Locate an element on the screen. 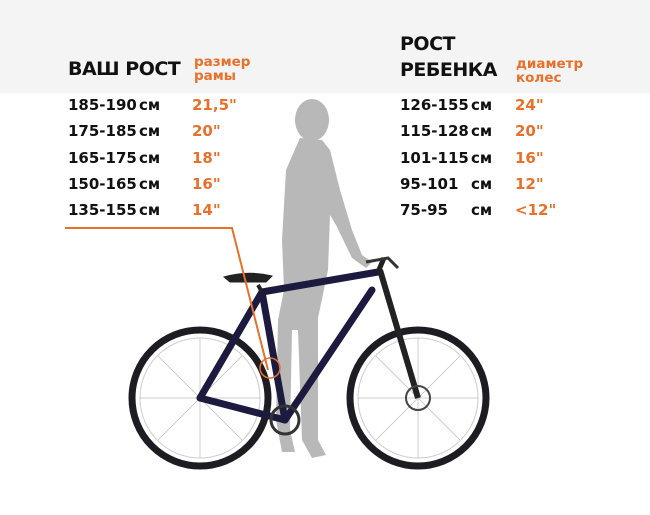  wheel-label-line1: диаметр is located at coordinates (550, 64).